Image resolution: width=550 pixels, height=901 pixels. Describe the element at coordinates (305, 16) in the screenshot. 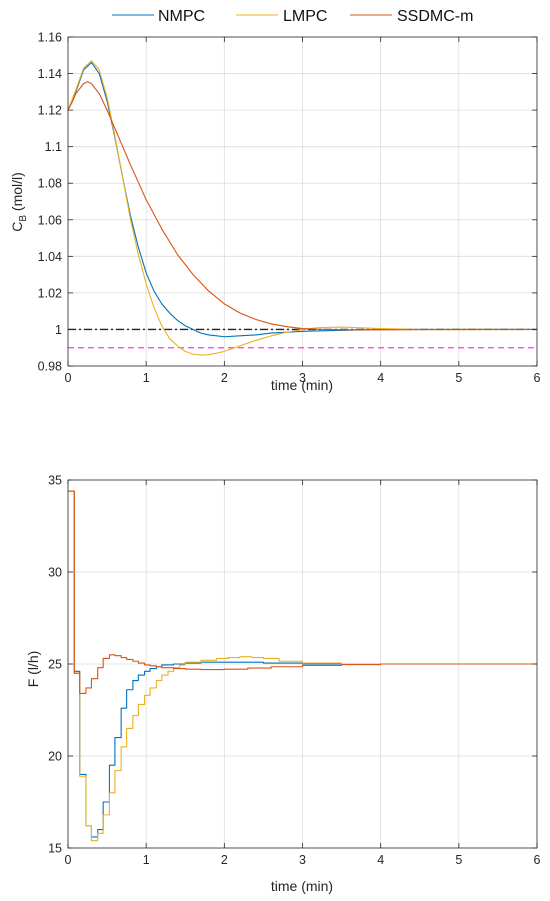

I see `legend-label-lmpc: LMPC` at that location.